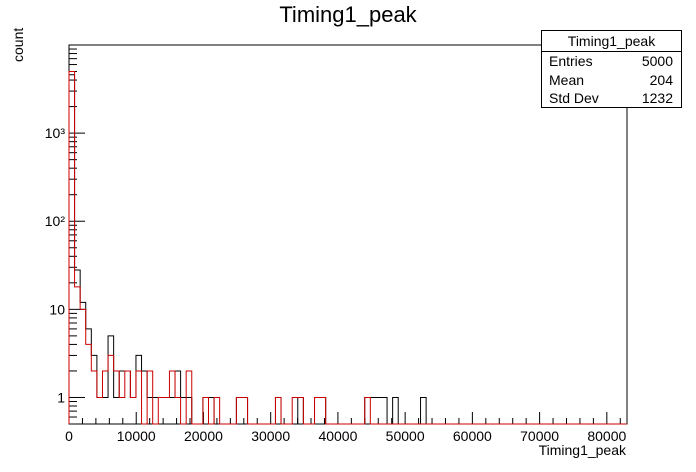 The image size is (696, 472). What do you see at coordinates (55, 221) in the screenshot?
I see `y-tick-label: 10²` at bounding box center [55, 221].